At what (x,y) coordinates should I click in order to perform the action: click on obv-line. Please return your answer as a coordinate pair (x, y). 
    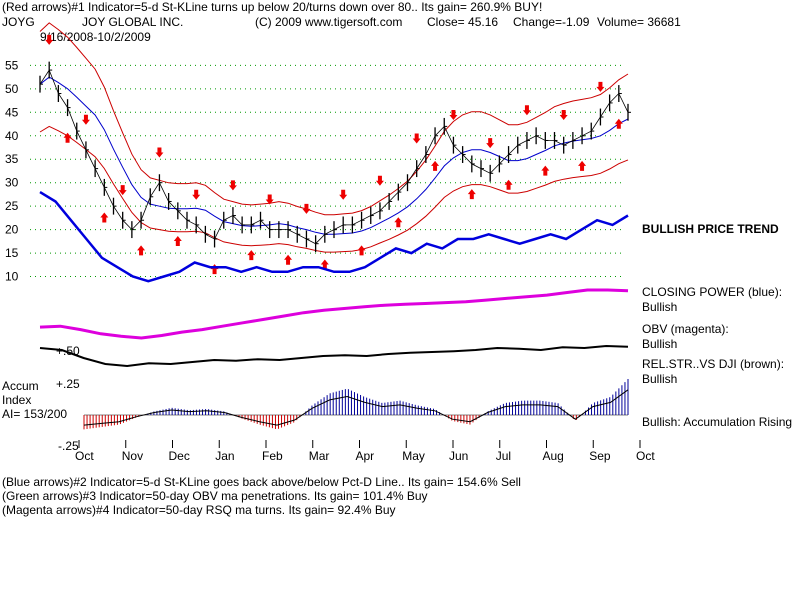
    Looking at the image, I should click on (334, 314).